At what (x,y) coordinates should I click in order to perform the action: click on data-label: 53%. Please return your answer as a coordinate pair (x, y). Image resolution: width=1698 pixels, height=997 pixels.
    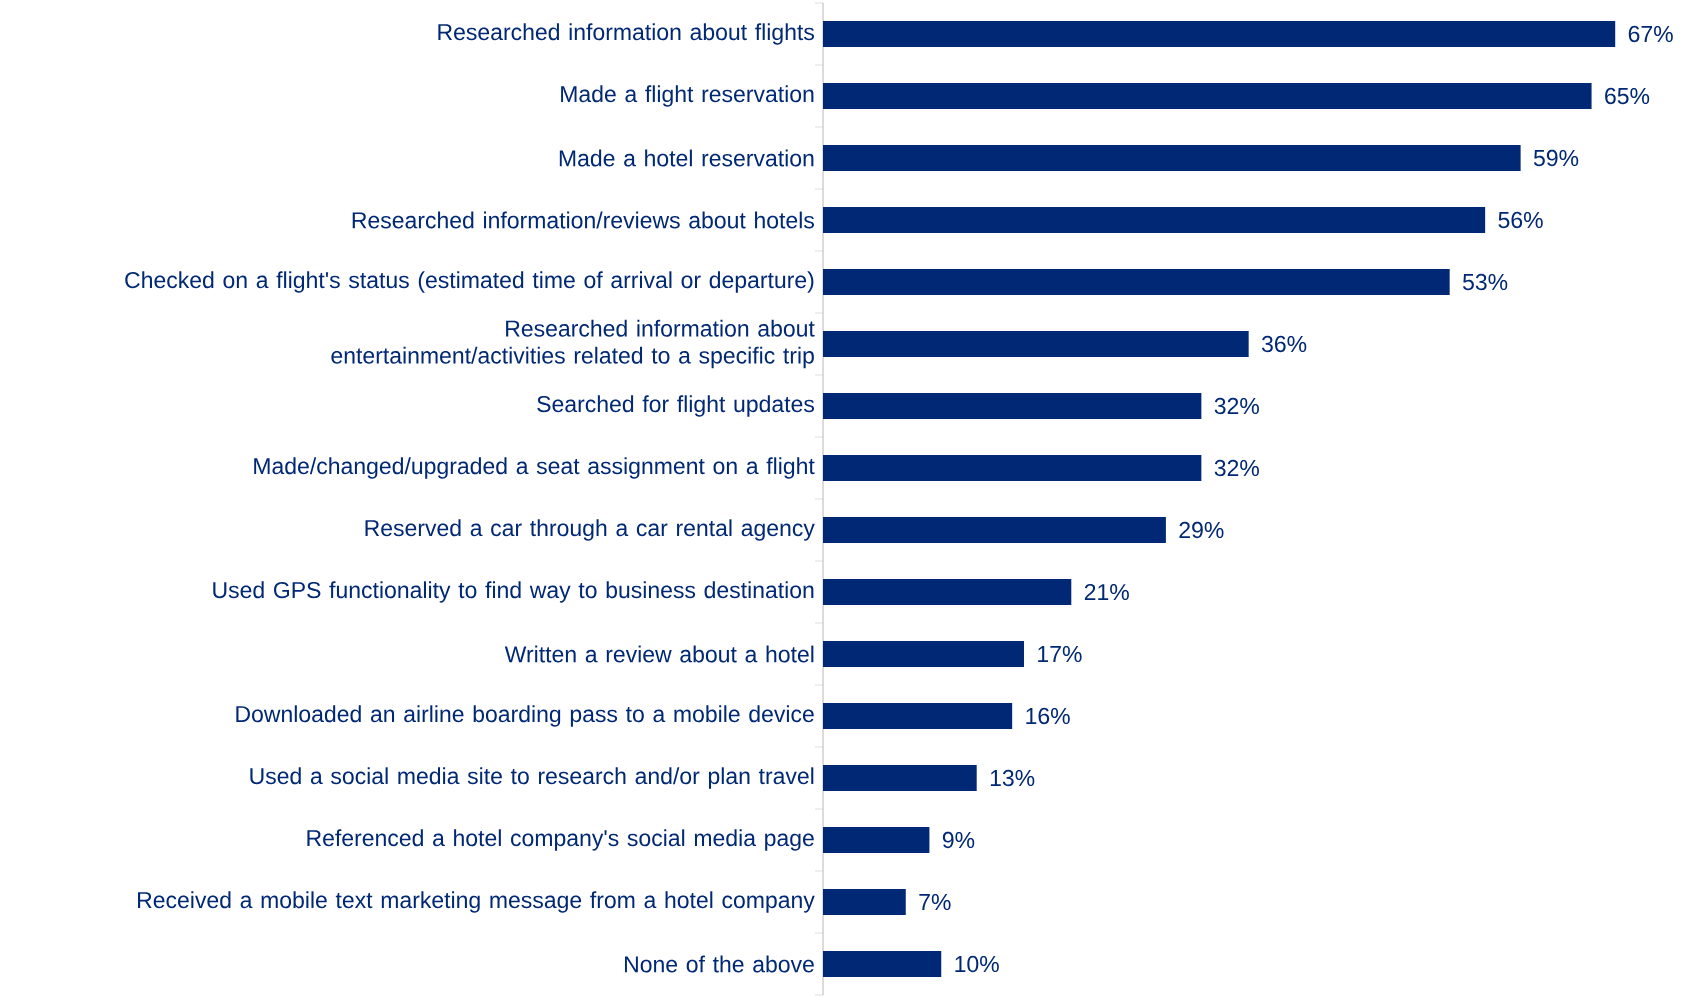
    Looking at the image, I should click on (1485, 282).